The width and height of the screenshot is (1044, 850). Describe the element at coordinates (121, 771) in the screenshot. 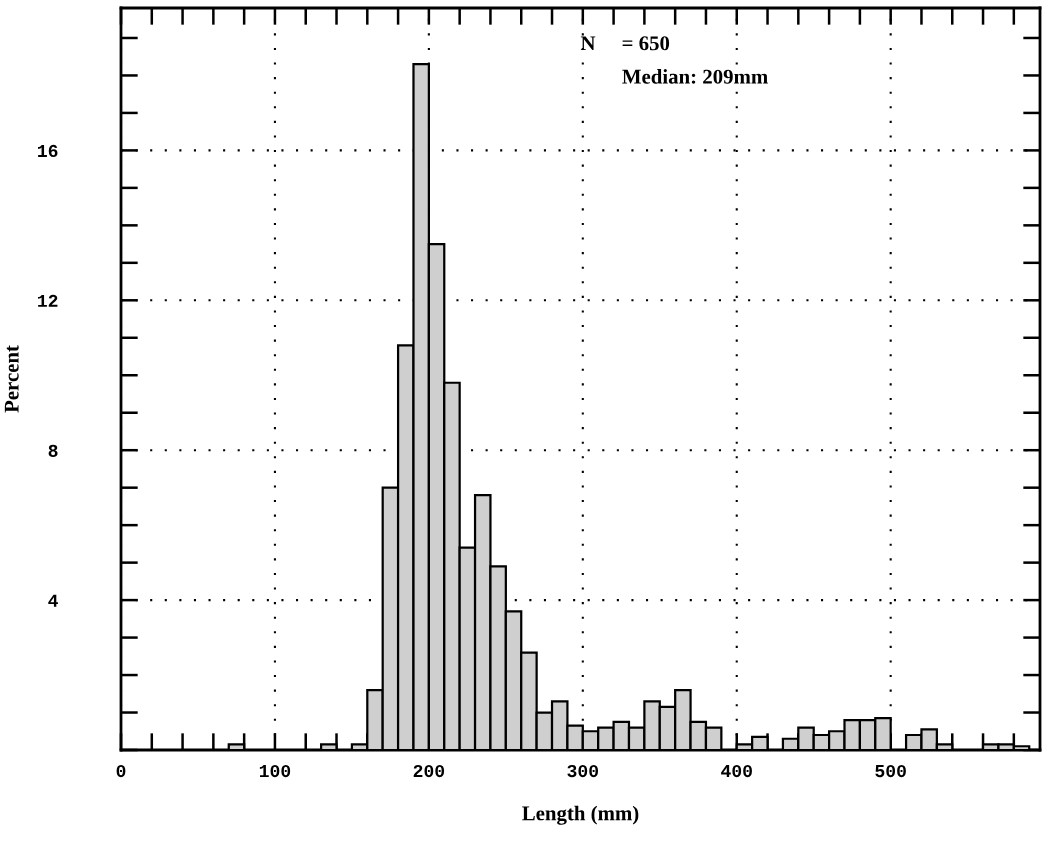

I see `x-tick-label: 0` at that location.